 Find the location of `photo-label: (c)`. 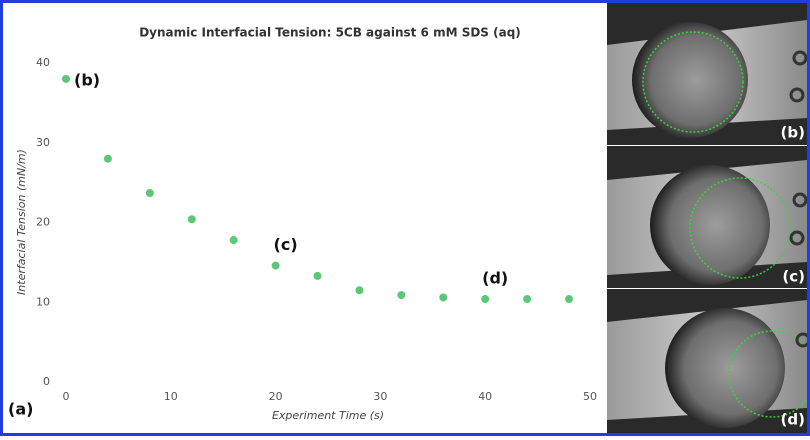

photo-label: (c) is located at coordinates (793, 277).